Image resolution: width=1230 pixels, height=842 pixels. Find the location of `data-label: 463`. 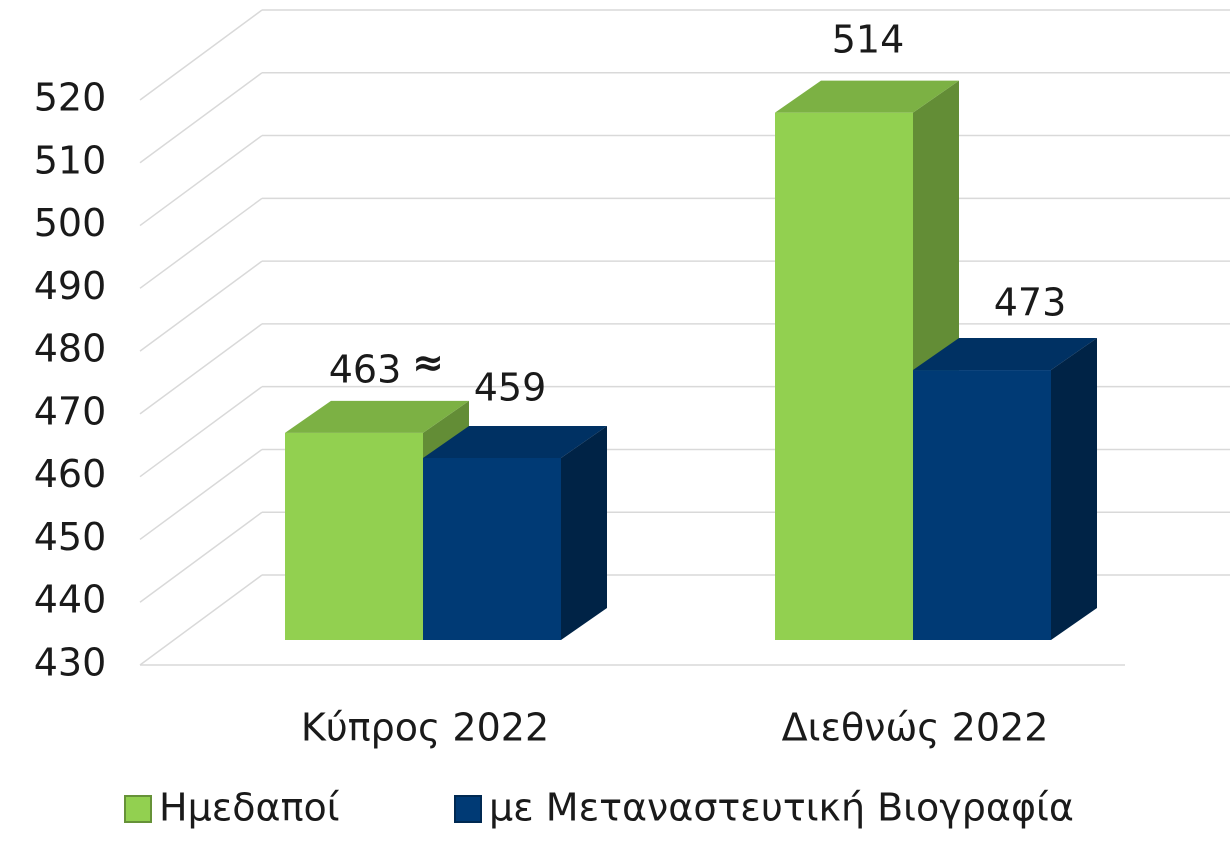

data-label: 463 is located at coordinates (365, 370).